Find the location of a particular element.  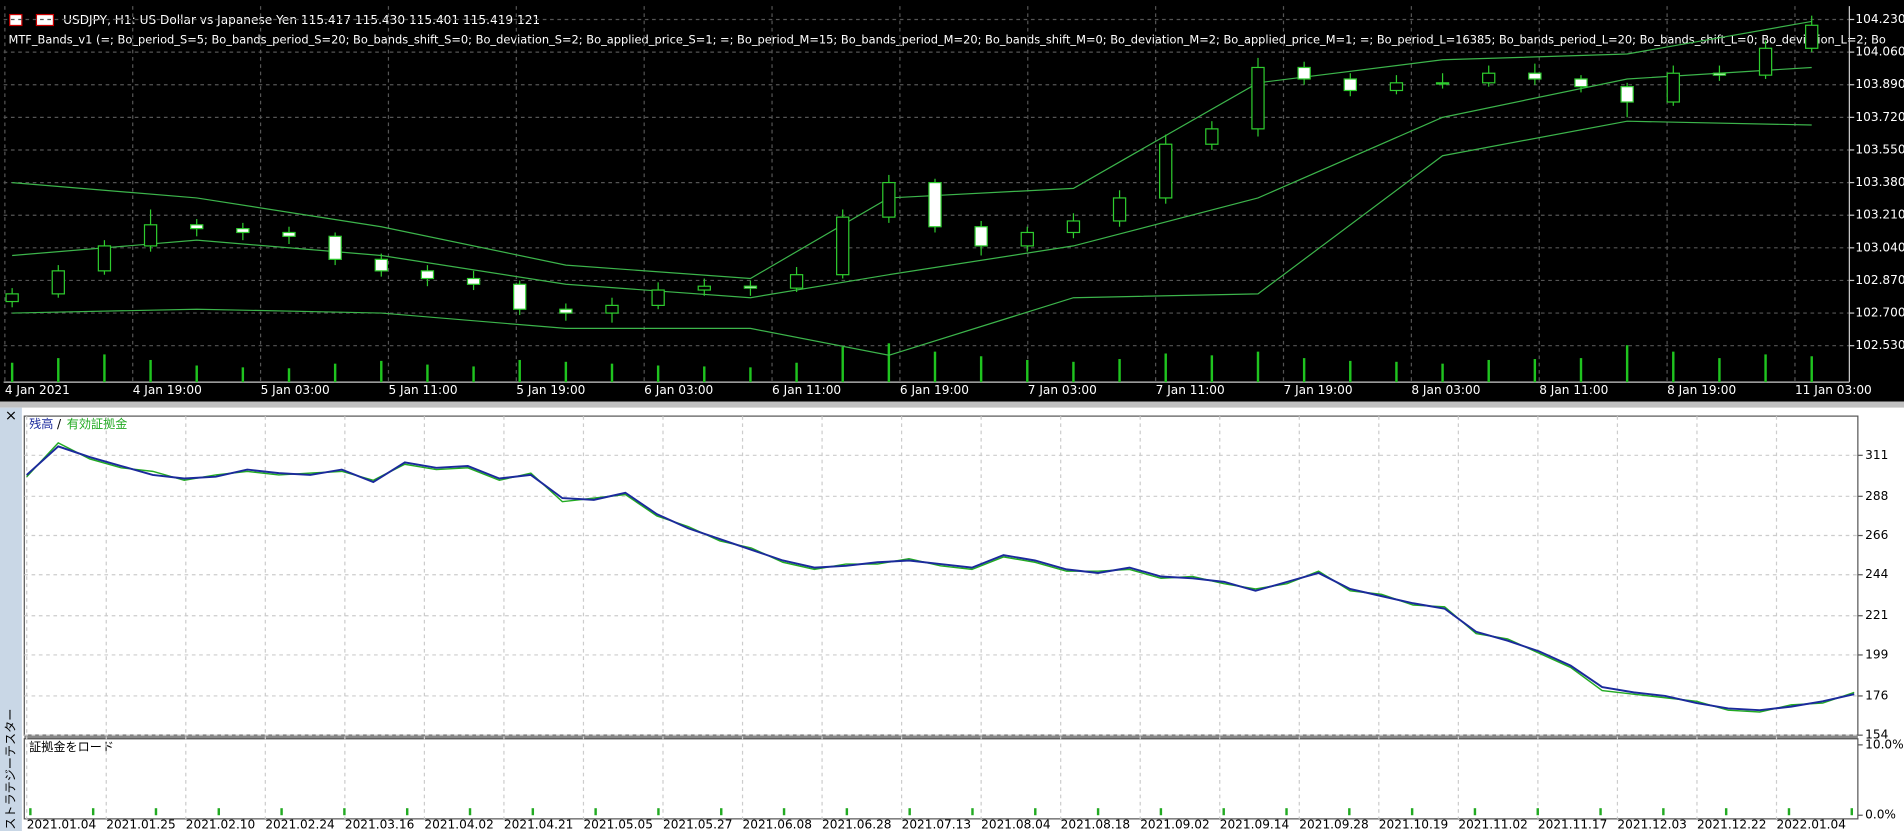

x-tick-label: 5 Jan 03:00 is located at coordinates (295, 390).